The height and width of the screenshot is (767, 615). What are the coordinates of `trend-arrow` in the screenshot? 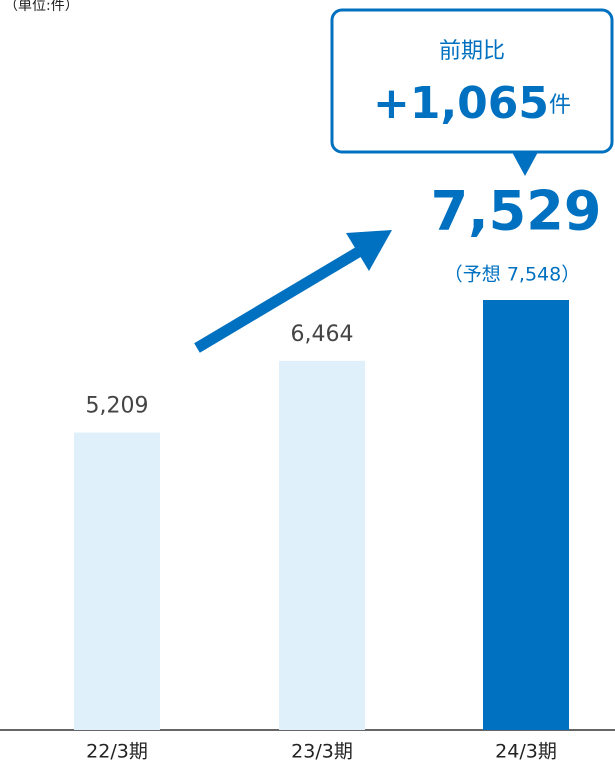 It's located at (293, 291).